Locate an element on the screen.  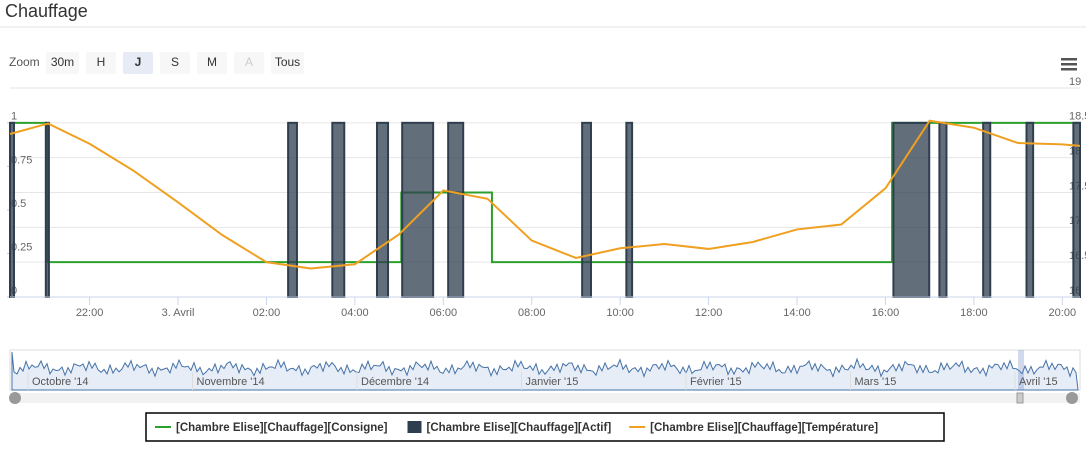
legend-item: [Chambre Elise][Chauffage][Actif] is located at coordinates (509, 427).